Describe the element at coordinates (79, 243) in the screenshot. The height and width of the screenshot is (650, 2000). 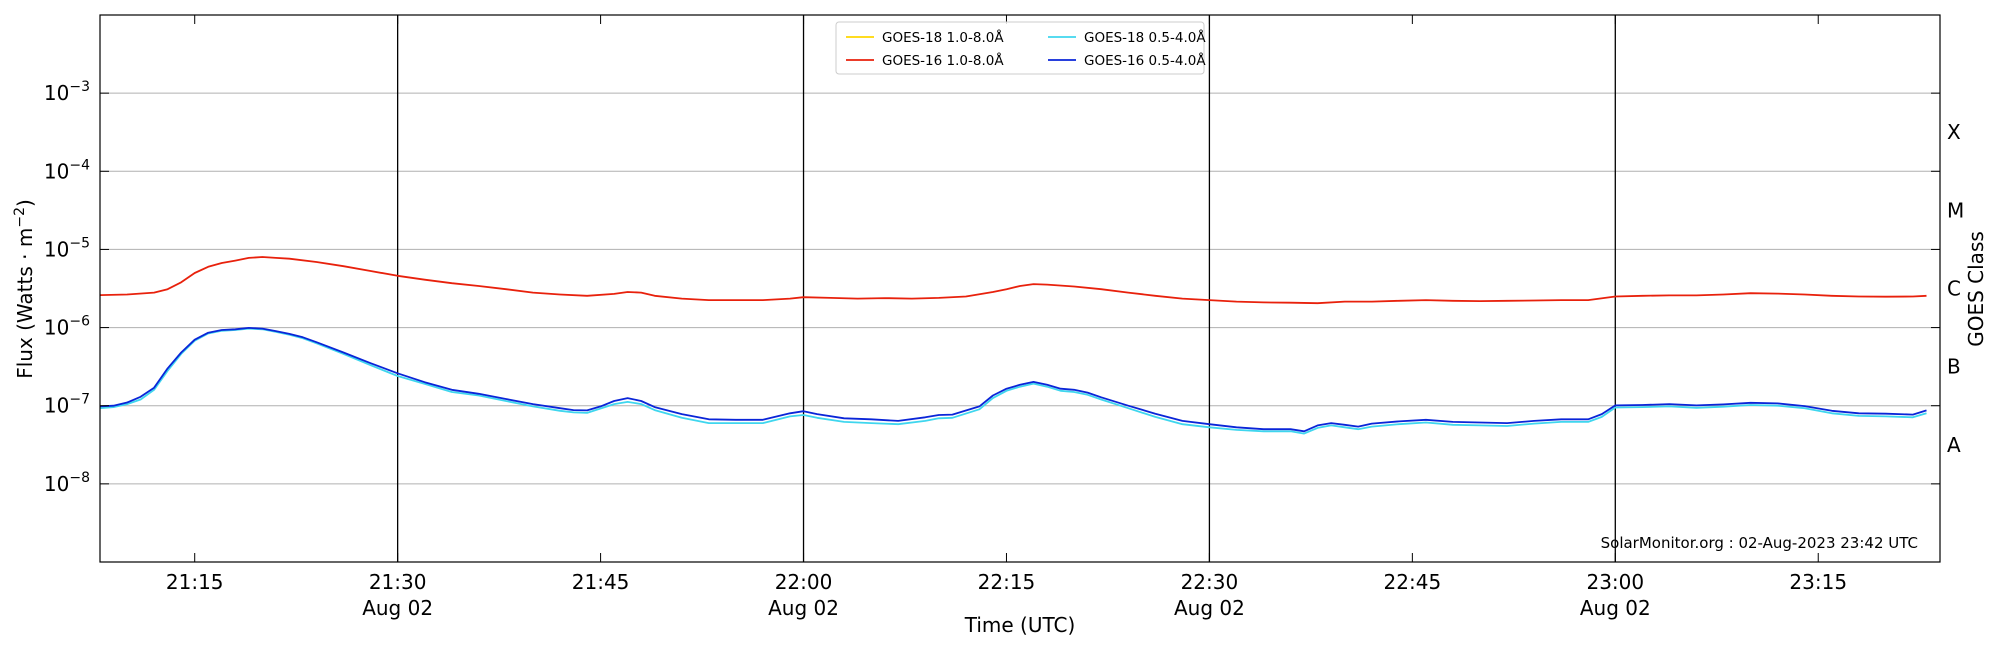
I see `y-tick-exponent: −5` at that location.